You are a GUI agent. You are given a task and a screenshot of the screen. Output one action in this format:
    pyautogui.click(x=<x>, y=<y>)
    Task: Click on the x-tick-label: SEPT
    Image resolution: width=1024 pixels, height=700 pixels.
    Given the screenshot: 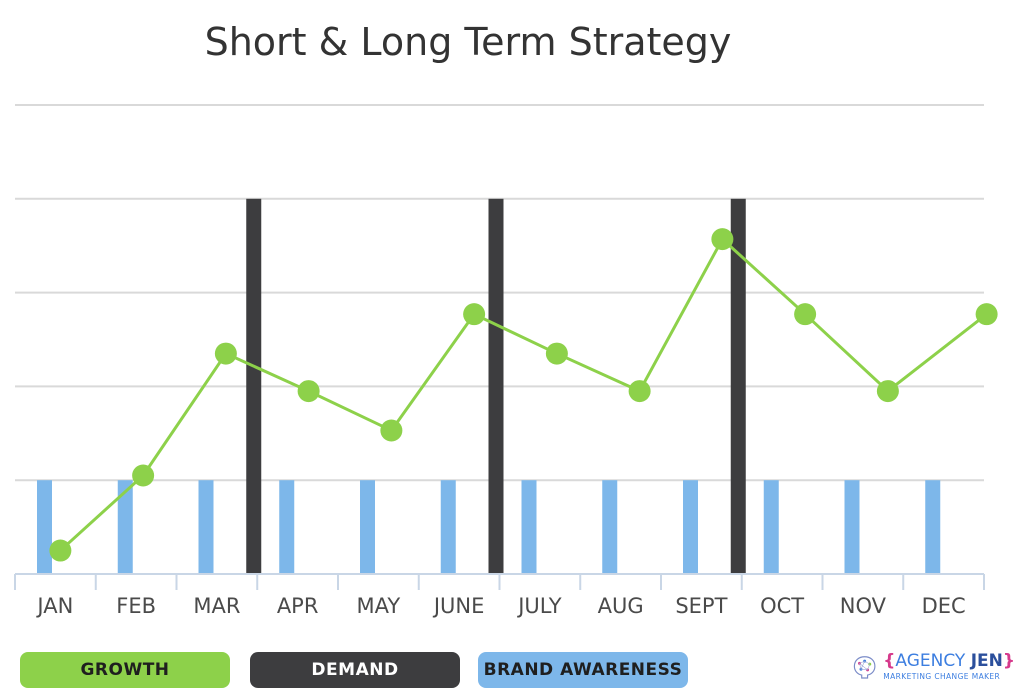 What is the action you would take?
    pyautogui.click(x=701, y=606)
    